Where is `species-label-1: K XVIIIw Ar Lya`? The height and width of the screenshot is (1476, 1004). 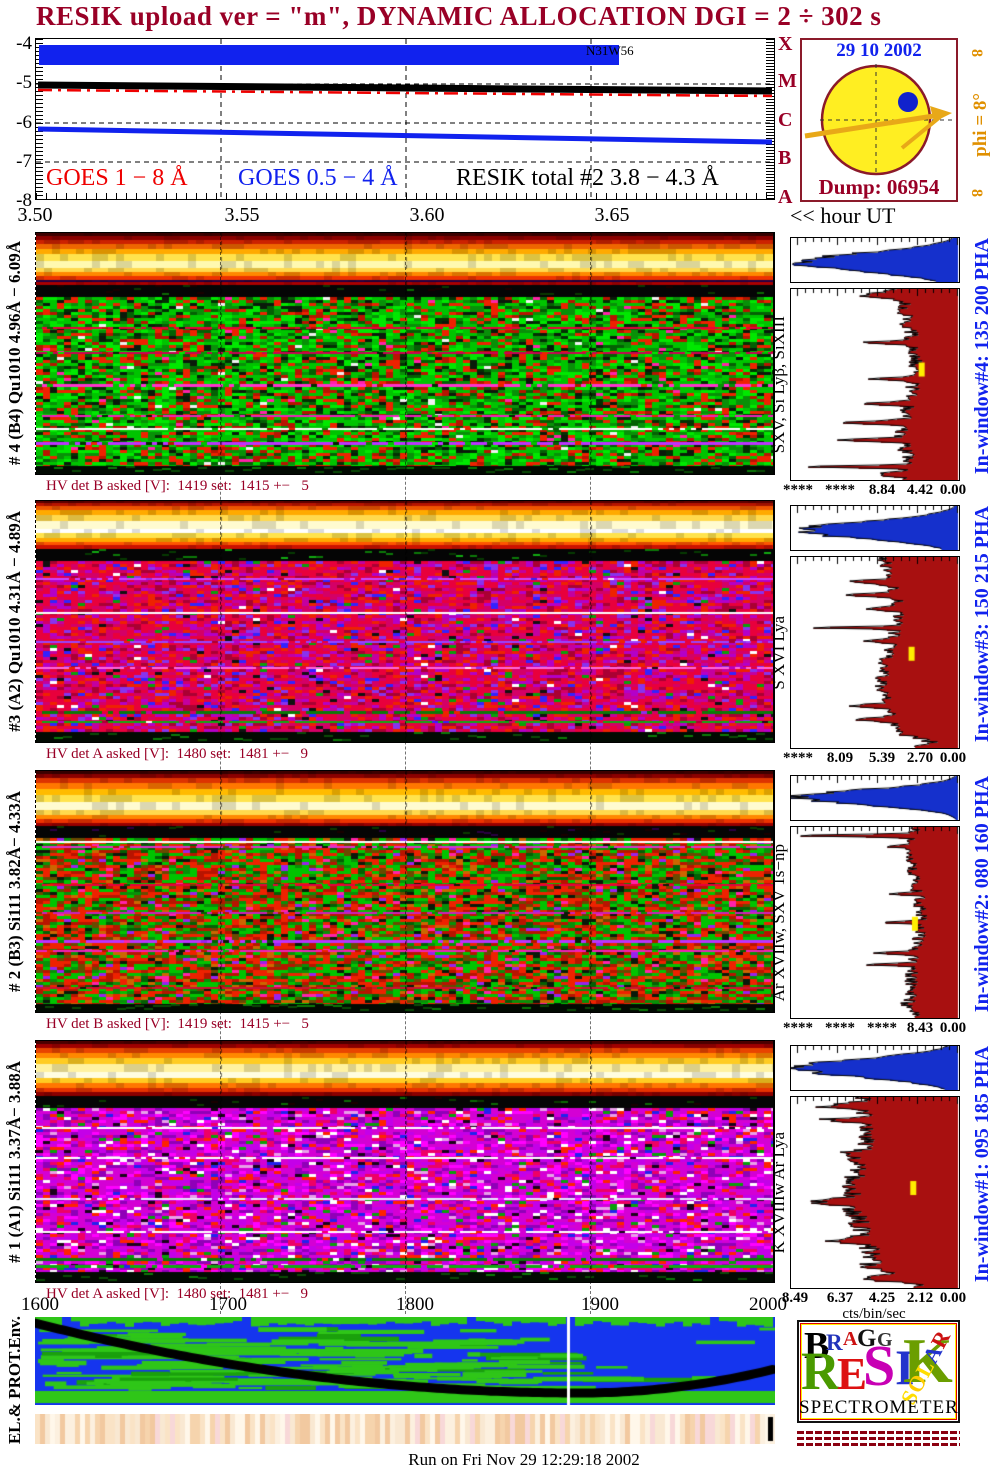
species-label-1: K XVIIIw Ar Lya is located at coordinates (779, 1192).